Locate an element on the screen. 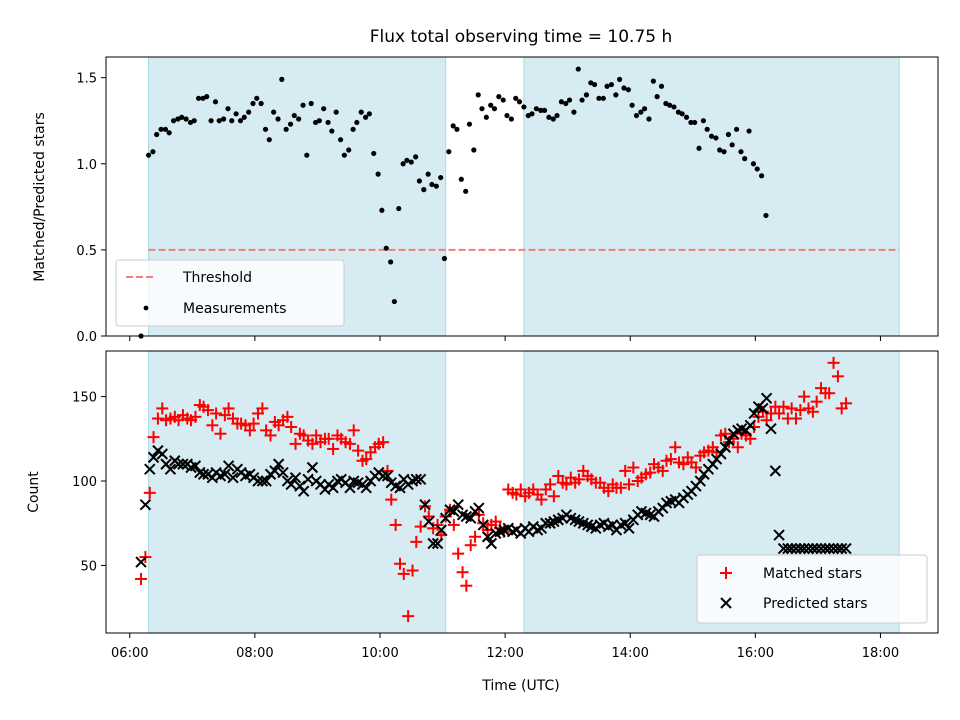 The image size is (960, 720). bottom-x-tick-label: 18:00 is located at coordinates (880, 653).